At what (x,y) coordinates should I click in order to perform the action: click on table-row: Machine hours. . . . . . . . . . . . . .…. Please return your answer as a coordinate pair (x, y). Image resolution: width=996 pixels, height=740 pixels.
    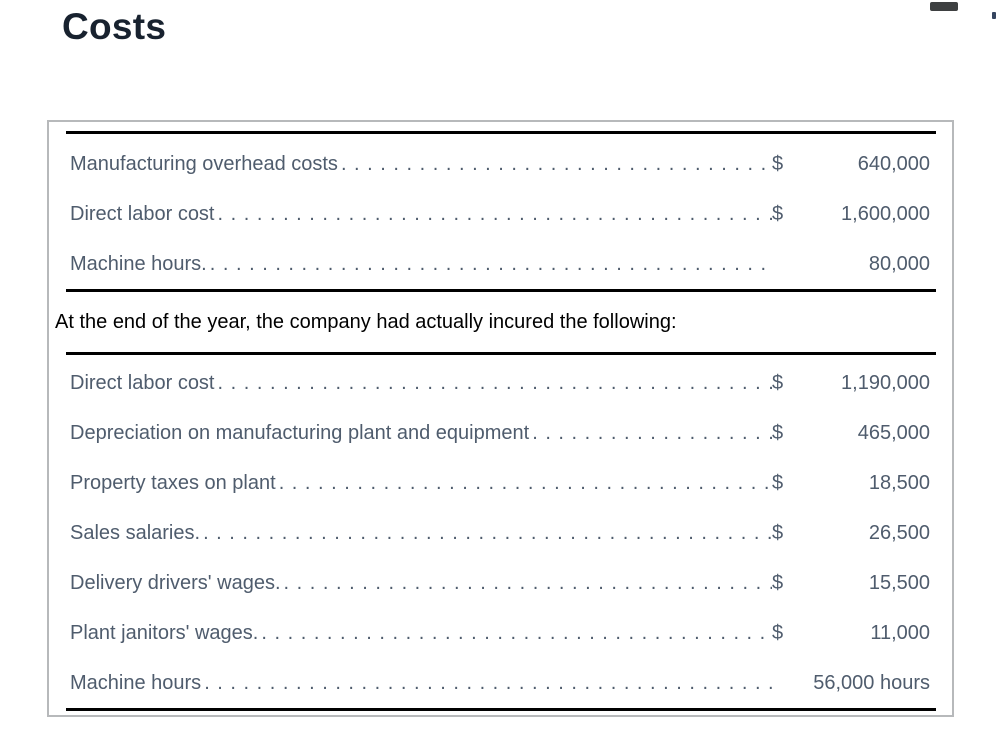
    Looking at the image, I should click on (500, 264).